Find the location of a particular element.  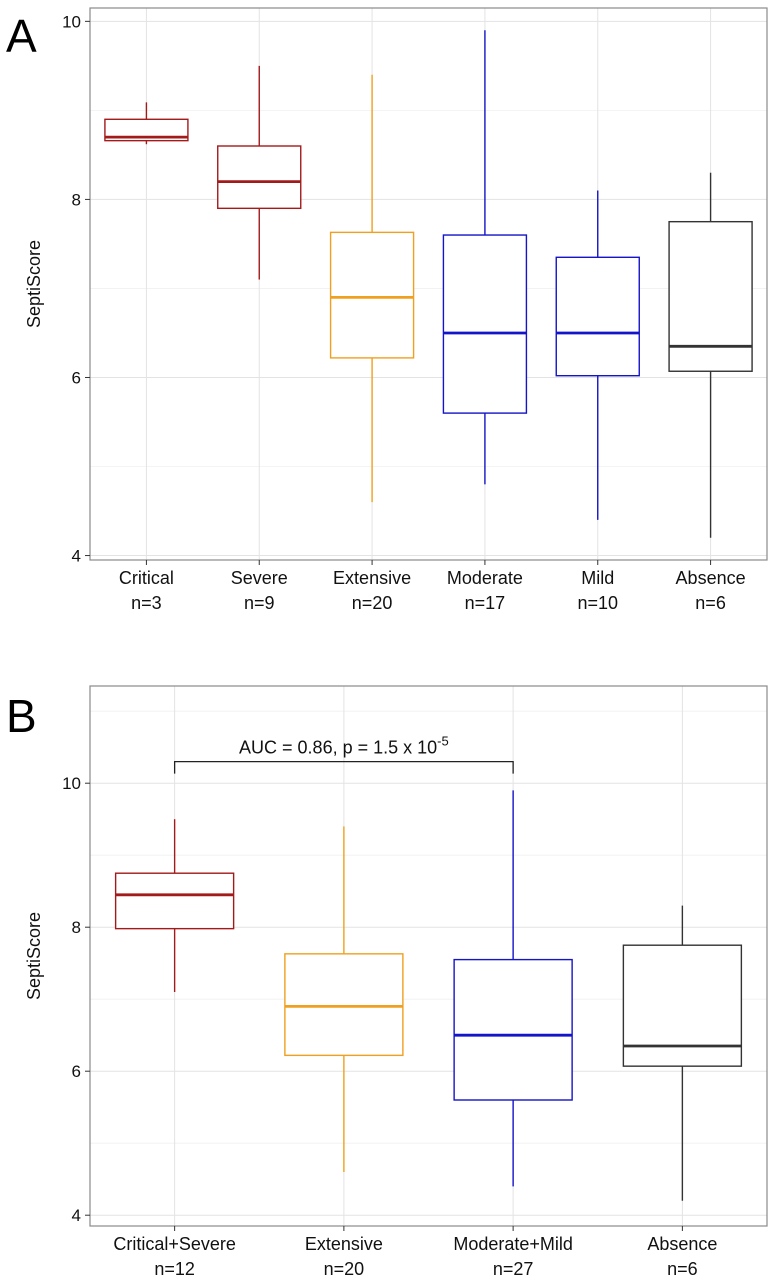

x-category-count: n=3 is located at coordinates (146, 603).